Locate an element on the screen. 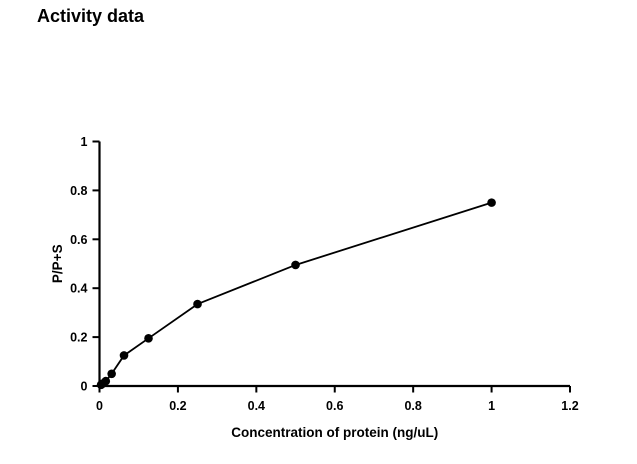  chart-title: Activity data is located at coordinates (91, 16).